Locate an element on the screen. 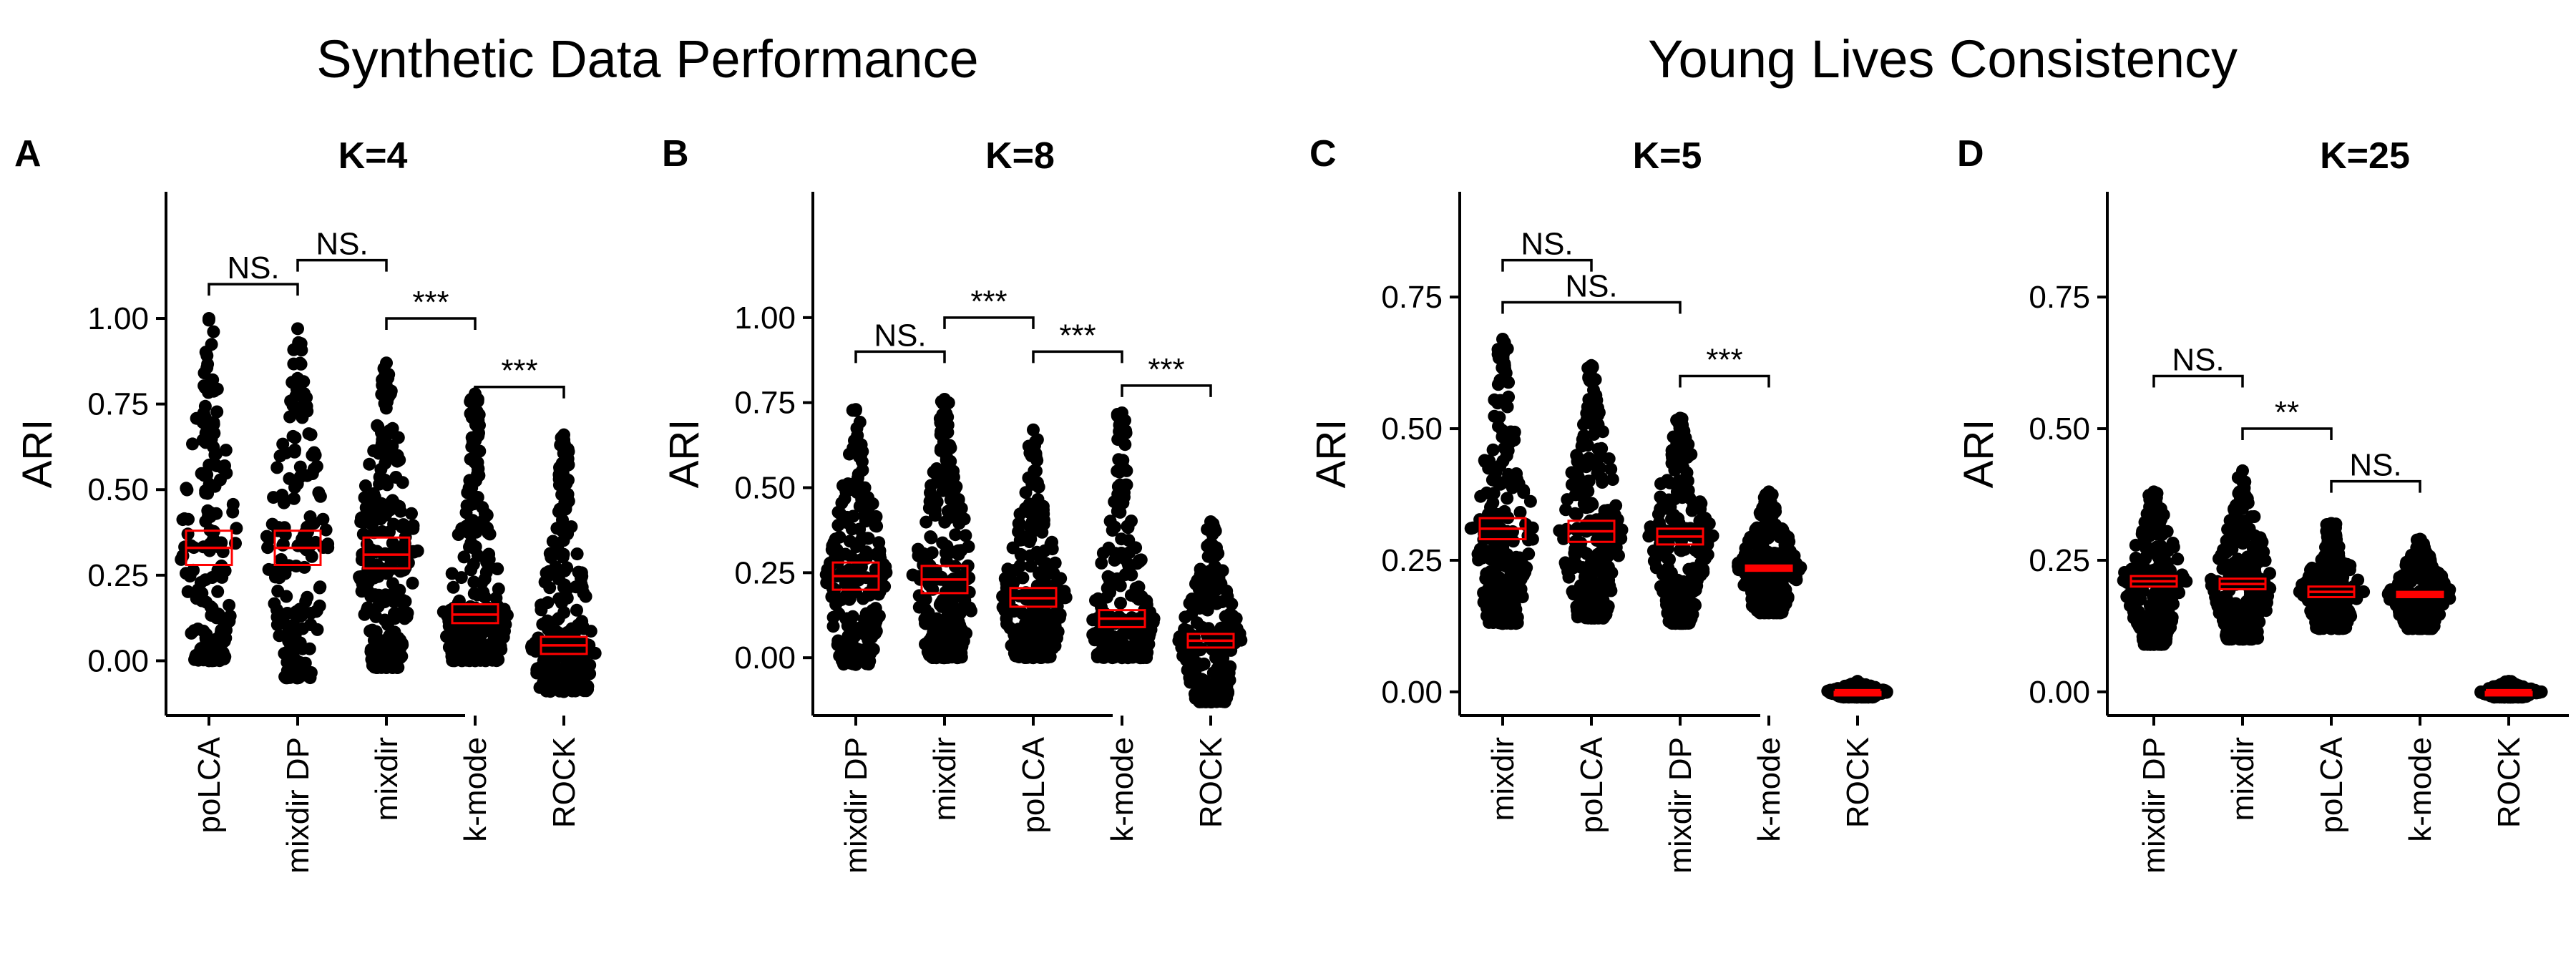 The image size is (2576, 966). y-axis-label: ARI is located at coordinates (1331, 454).